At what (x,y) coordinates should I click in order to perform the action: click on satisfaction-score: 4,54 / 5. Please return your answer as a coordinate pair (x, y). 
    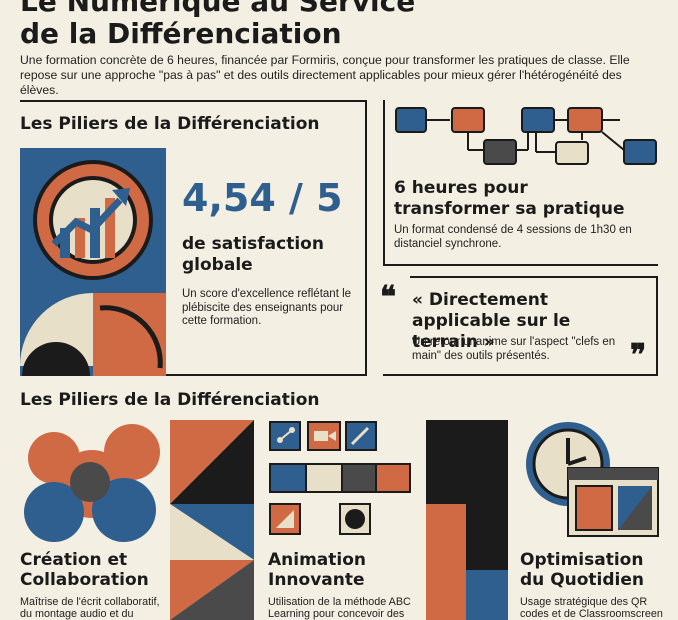
    Looking at the image, I should click on (262, 198).